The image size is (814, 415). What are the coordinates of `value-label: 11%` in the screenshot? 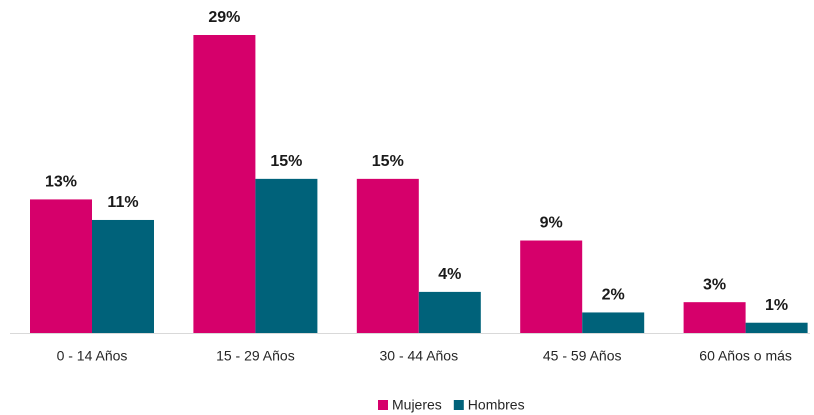 It's located at (122, 202).